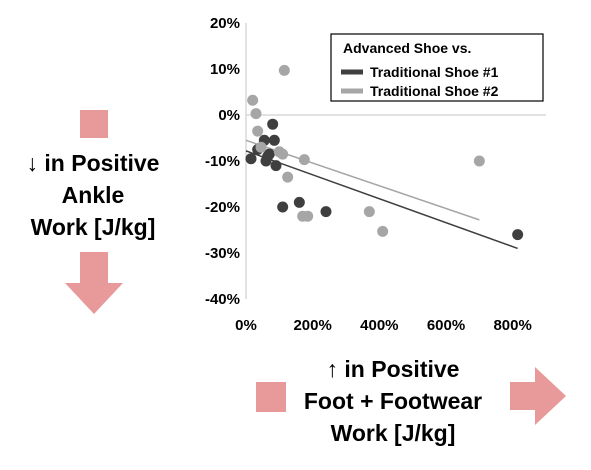  I want to click on x-axis-label-line: Foot + Footwear, so click(393, 401).